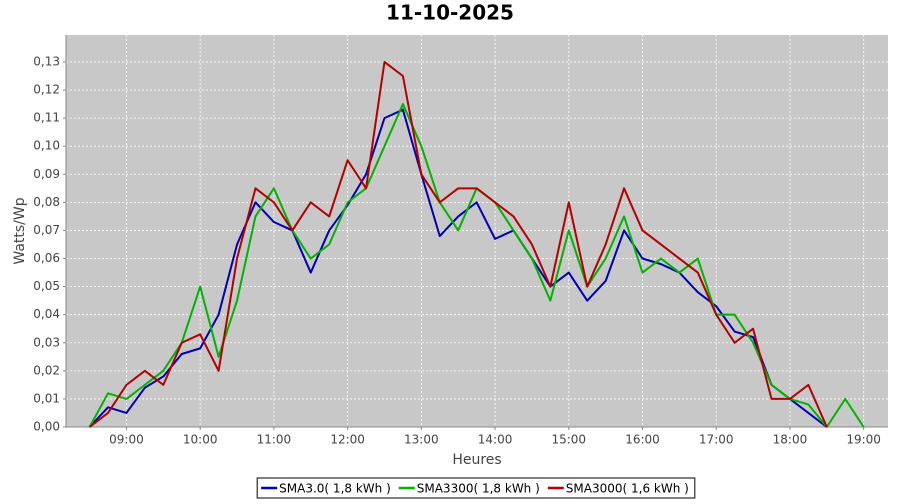 This screenshot has height=504, width=900. Describe the element at coordinates (46, 258) in the screenshot. I see `y-tick-label: 0,06` at that location.